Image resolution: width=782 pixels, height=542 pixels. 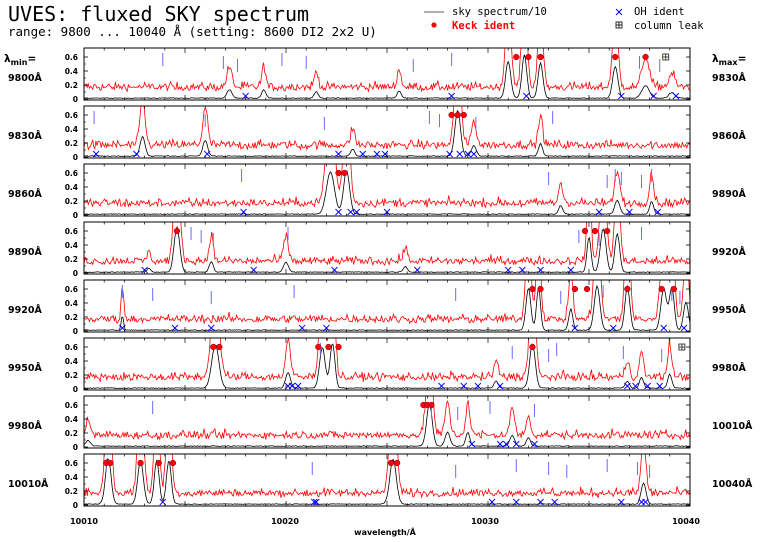 What do you see at coordinates (285, 521) in the screenshot?
I see `bottom-tick-label: 10020` at bounding box center [285, 521].